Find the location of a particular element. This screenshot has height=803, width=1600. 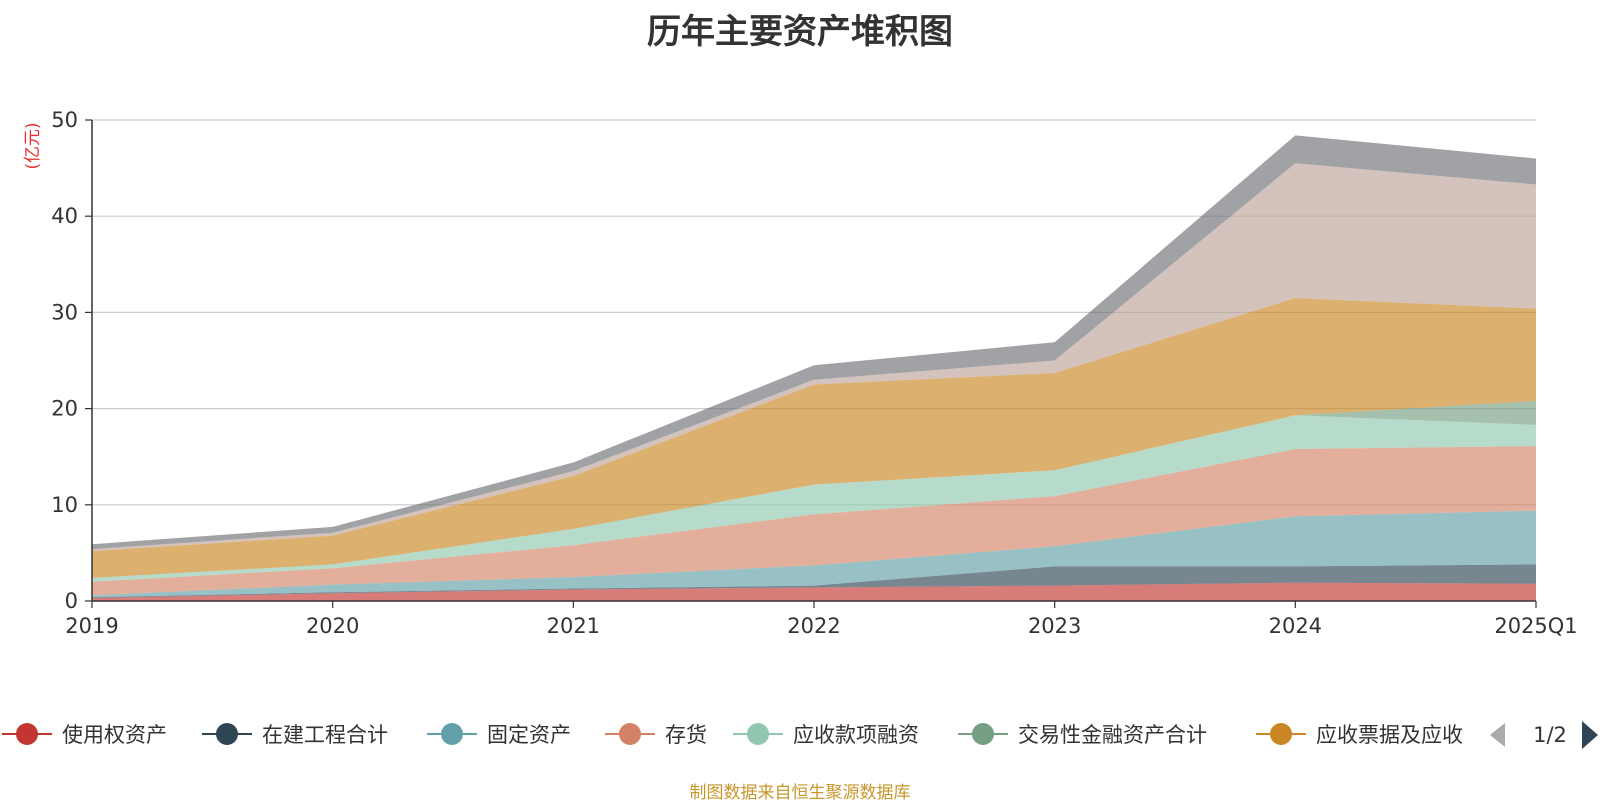

legend-label: 应收款项融资 is located at coordinates (856, 735).